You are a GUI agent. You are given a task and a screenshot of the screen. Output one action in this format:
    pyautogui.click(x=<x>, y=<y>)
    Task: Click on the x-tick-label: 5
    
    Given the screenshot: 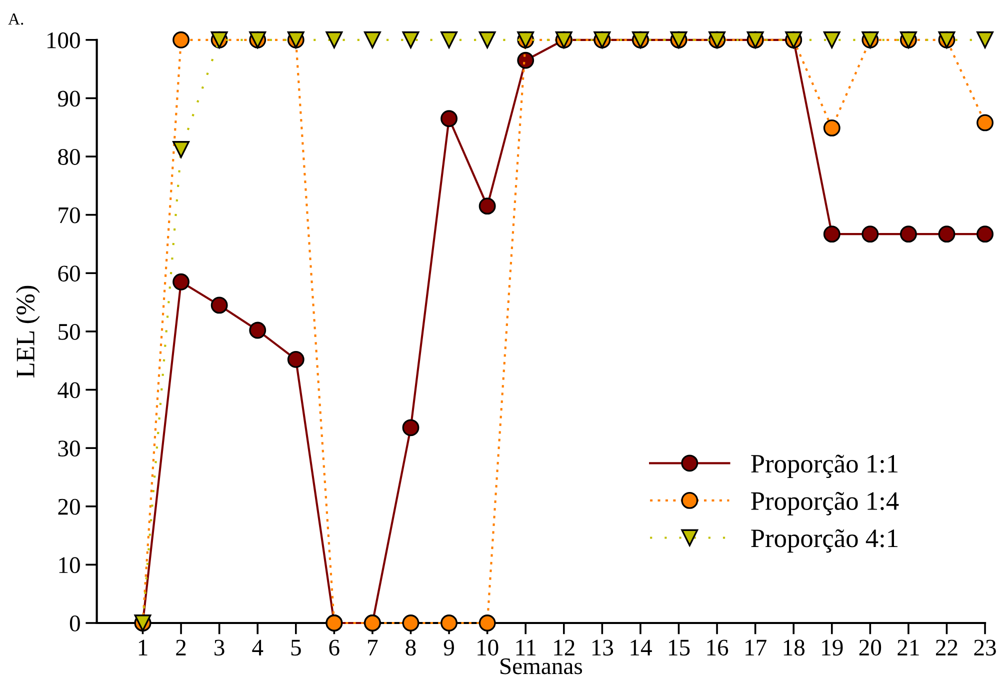 What is the action you would take?
    pyautogui.click(x=296, y=648)
    